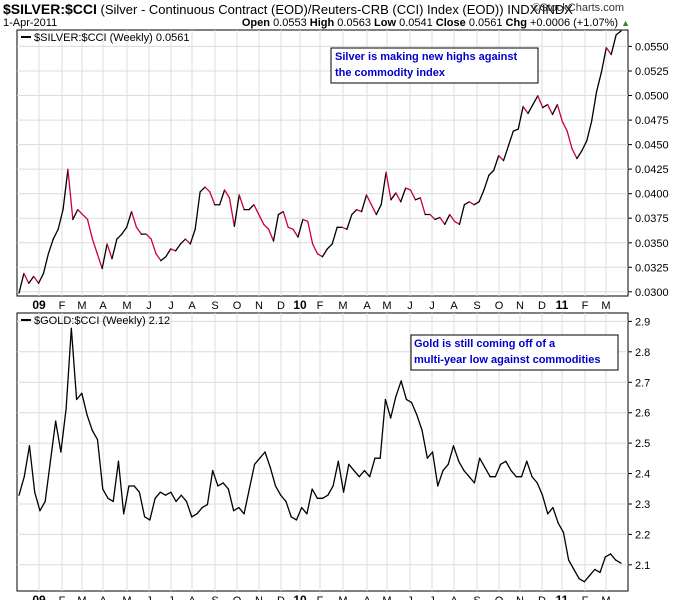  What do you see at coordinates (642, 444) in the screenshot?
I see `gold-y-tick-label: 2.5` at bounding box center [642, 444].